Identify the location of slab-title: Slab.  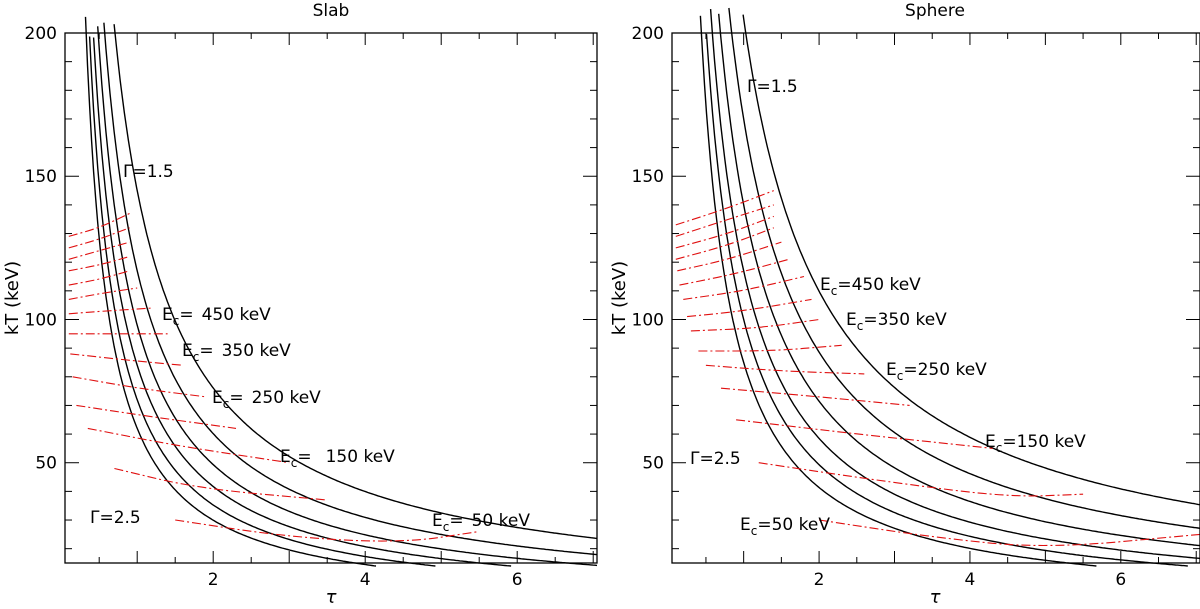
(331, 11).